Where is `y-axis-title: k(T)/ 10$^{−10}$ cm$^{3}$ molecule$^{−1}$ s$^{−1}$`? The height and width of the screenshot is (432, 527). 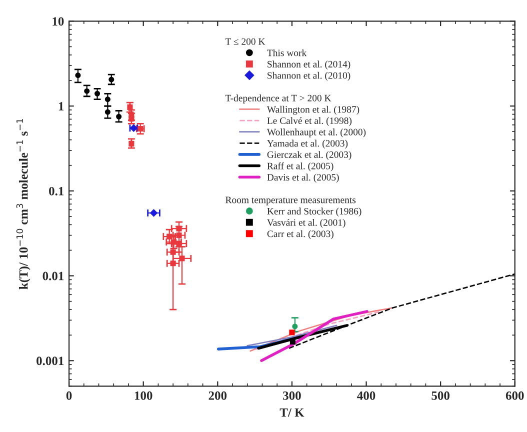
y-axis-title: k(T)/ 10$^{−10}$ cm$^{3}$ molecule$^{−1}$ s$^{−1}$ is located at coordinates (23, 204).